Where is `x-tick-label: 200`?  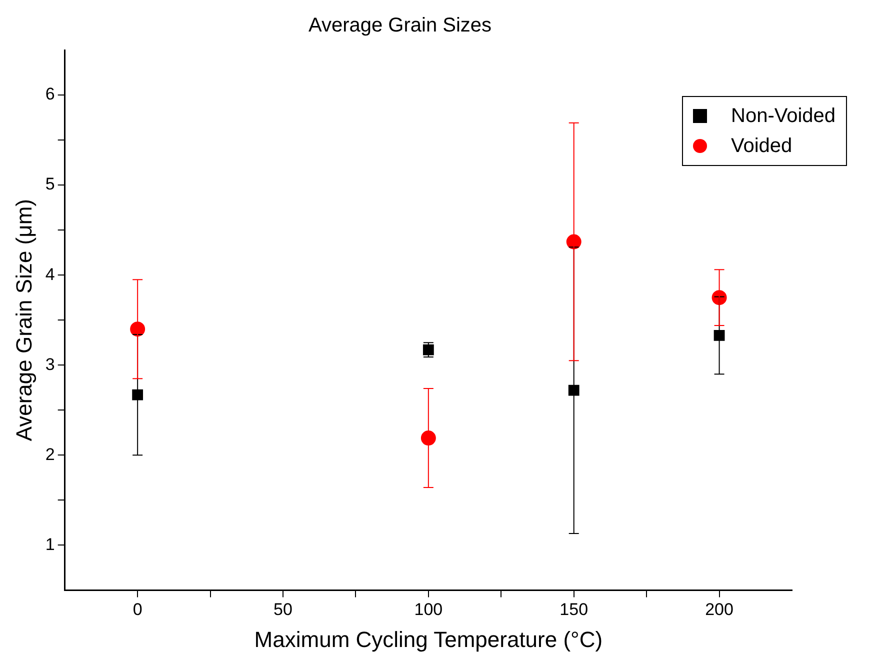
x-tick-label: 200 is located at coordinates (719, 610).